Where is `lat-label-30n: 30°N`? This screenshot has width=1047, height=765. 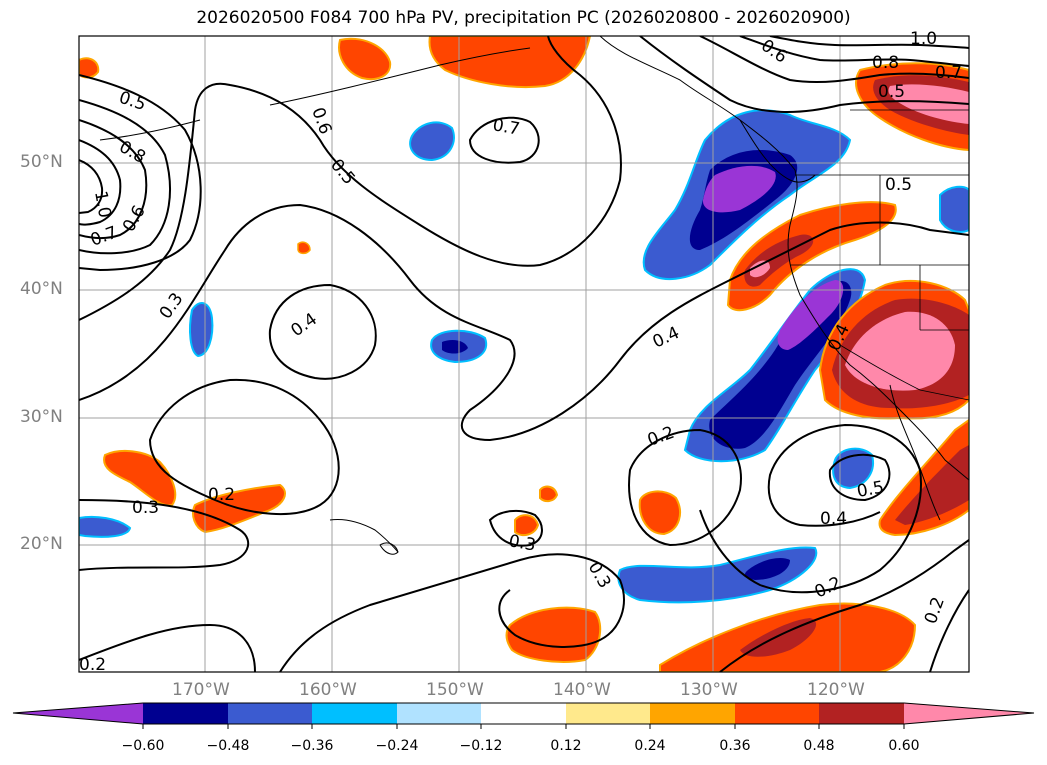 lat-label-30n: 30°N is located at coordinates (41, 417).